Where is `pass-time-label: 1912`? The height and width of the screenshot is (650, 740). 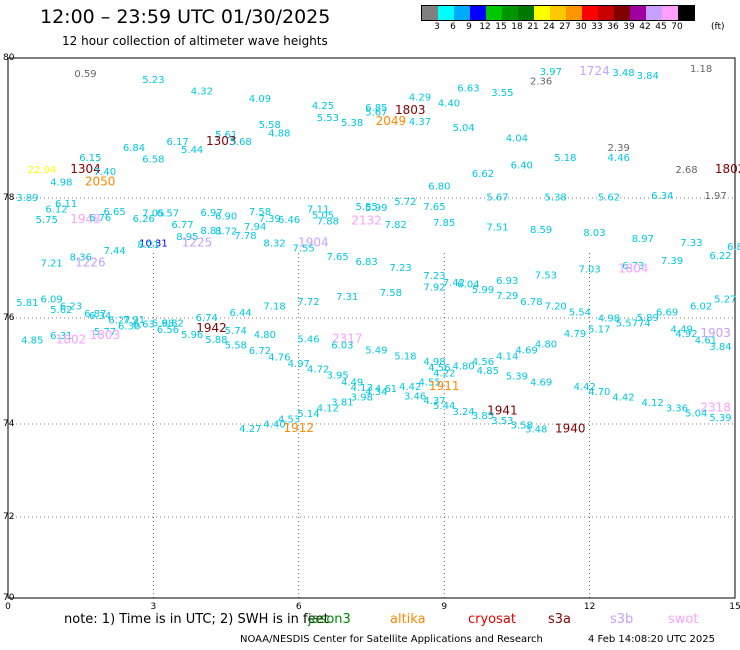
pass-time-label: 1912 is located at coordinates (299, 428).